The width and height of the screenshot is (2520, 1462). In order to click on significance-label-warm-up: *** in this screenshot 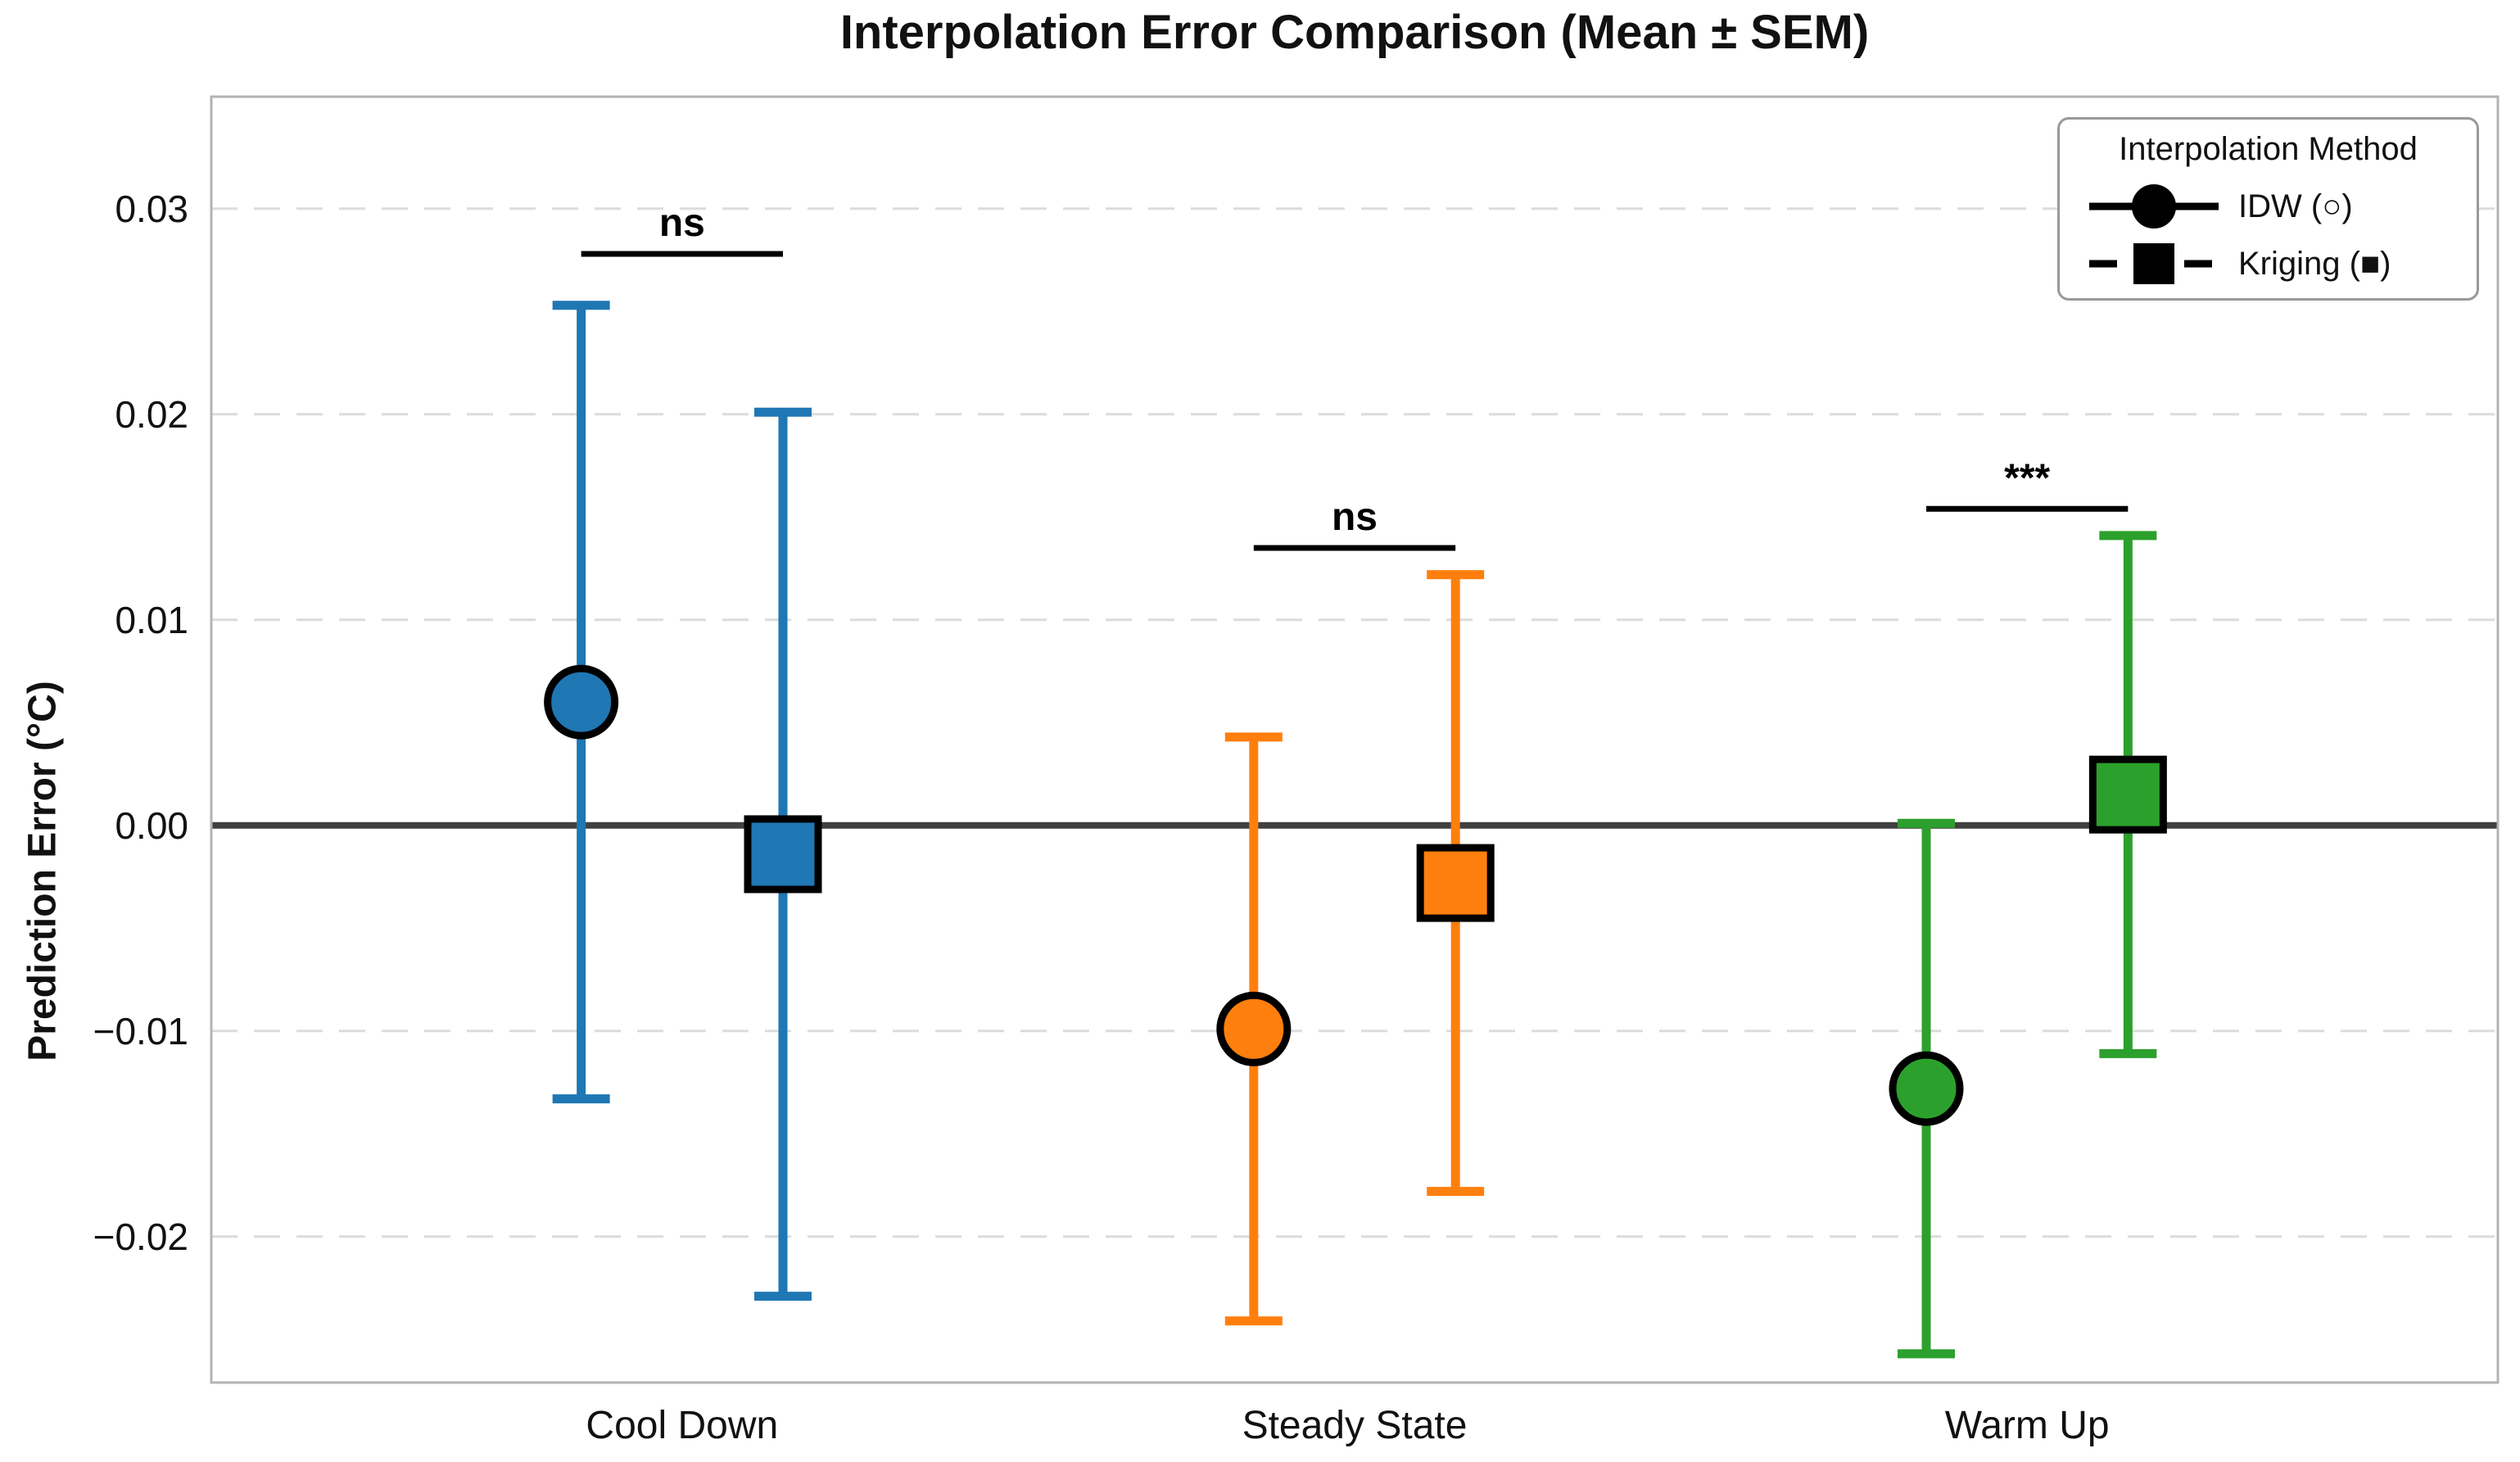, I will do `click(2027, 478)`.